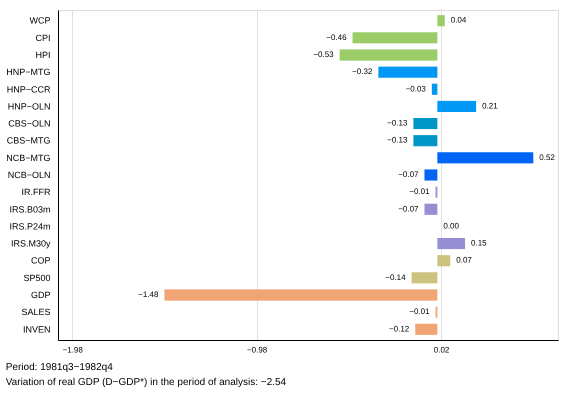  What do you see at coordinates (36, 277) in the screenshot?
I see `y-tick-label: SP500` at bounding box center [36, 277].